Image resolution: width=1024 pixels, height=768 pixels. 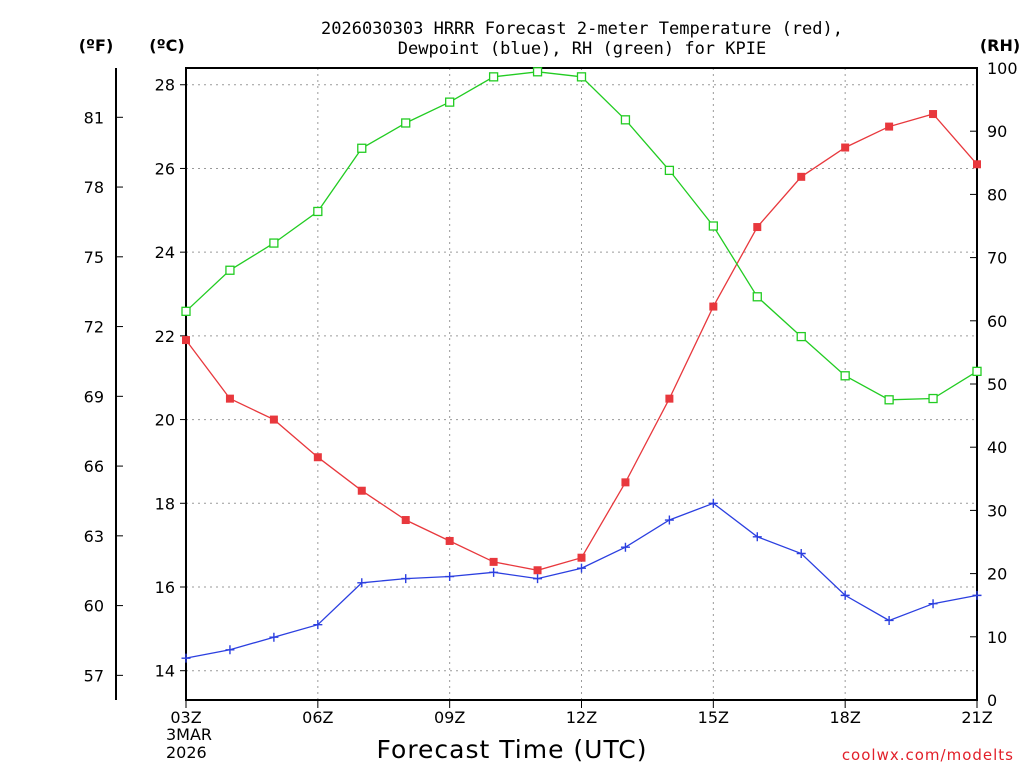 I want to click on rh-tick-label: 30, so click(x=997, y=510).